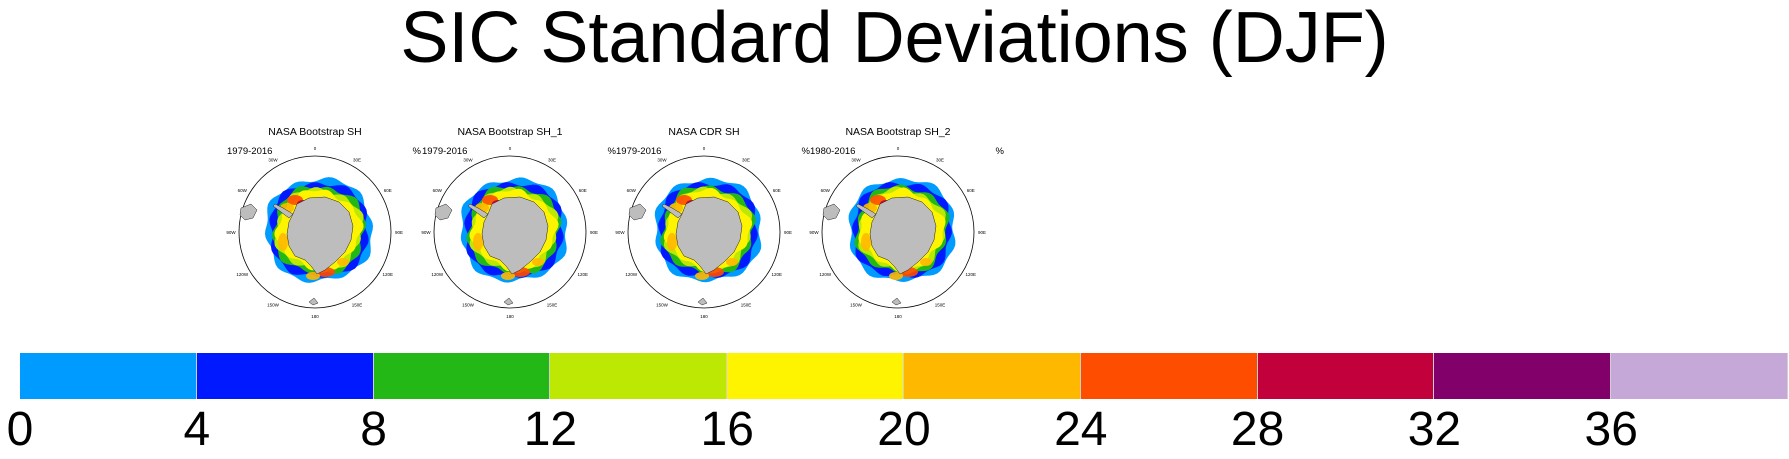  I want to click on colorbar-tick-label: 12, so click(550, 429).